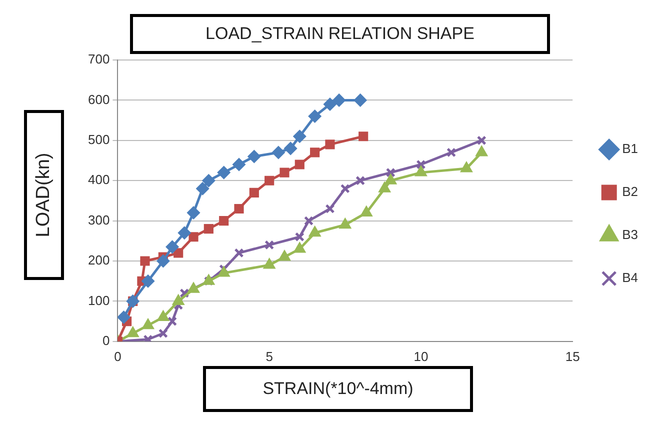 Image resolution: width=668 pixels, height=443 pixels. What do you see at coordinates (99, 59) in the screenshot?
I see `y-tick-label: 700` at bounding box center [99, 59].